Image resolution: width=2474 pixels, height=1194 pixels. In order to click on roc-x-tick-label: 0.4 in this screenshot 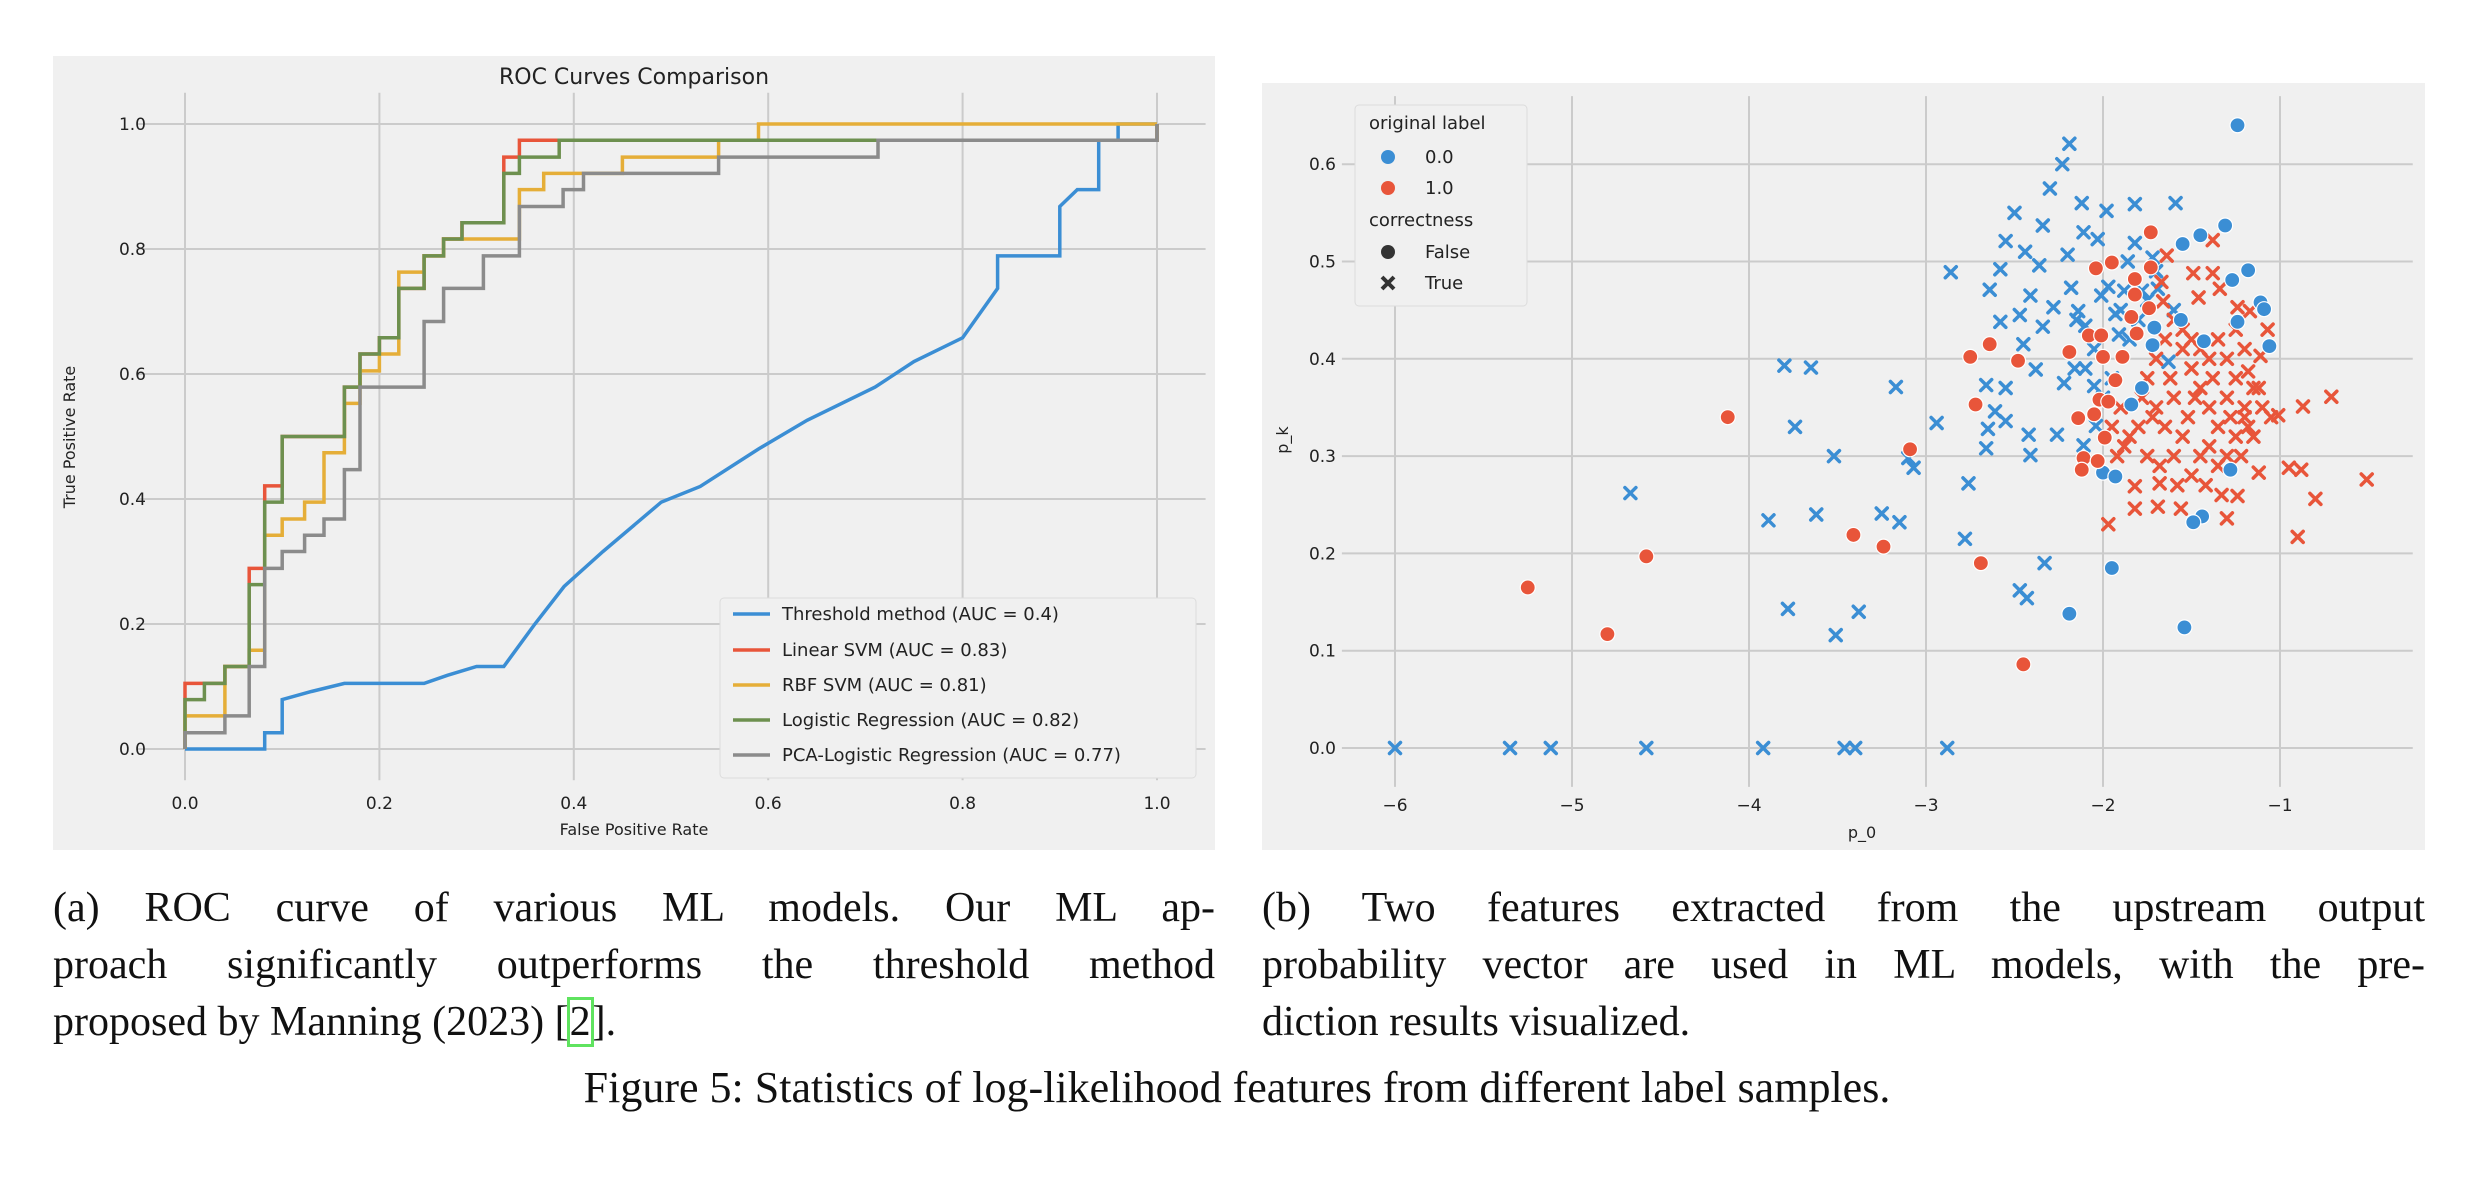, I will do `click(573, 804)`.